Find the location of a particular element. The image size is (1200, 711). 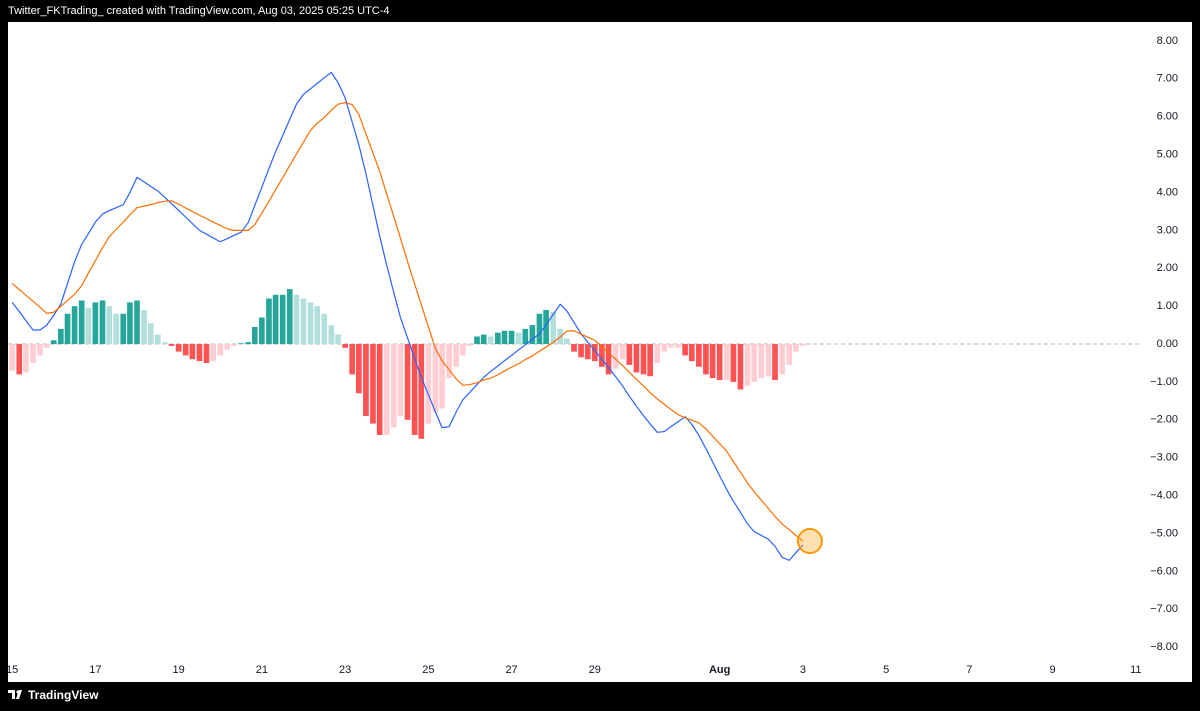

y-tick-label: −6.00 is located at coordinates (1164, 571).